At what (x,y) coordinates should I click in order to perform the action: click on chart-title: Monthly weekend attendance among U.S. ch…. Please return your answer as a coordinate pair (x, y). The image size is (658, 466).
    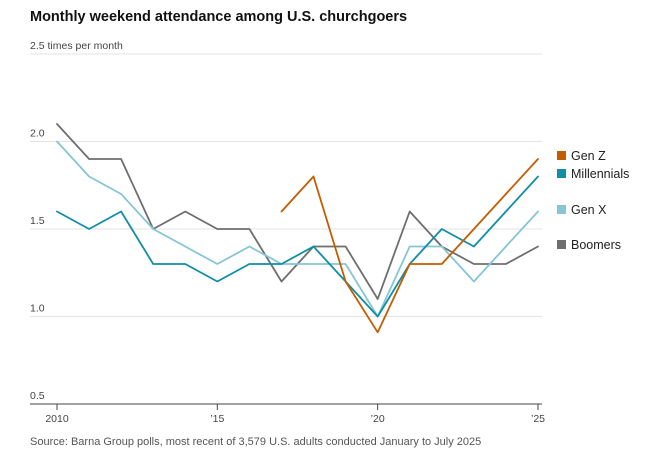
    Looking at the image, I should click on (219, 17).